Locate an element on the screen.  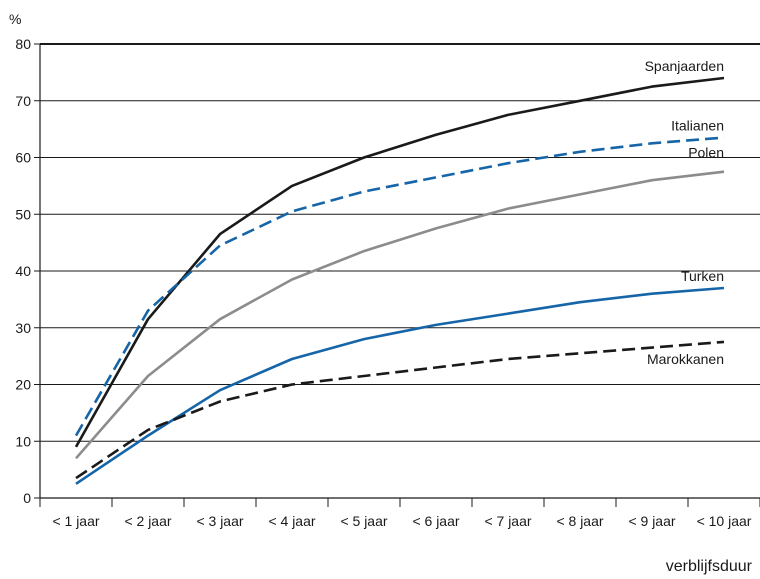
series-label-polen: Polen is located at coordinates (706, 153).